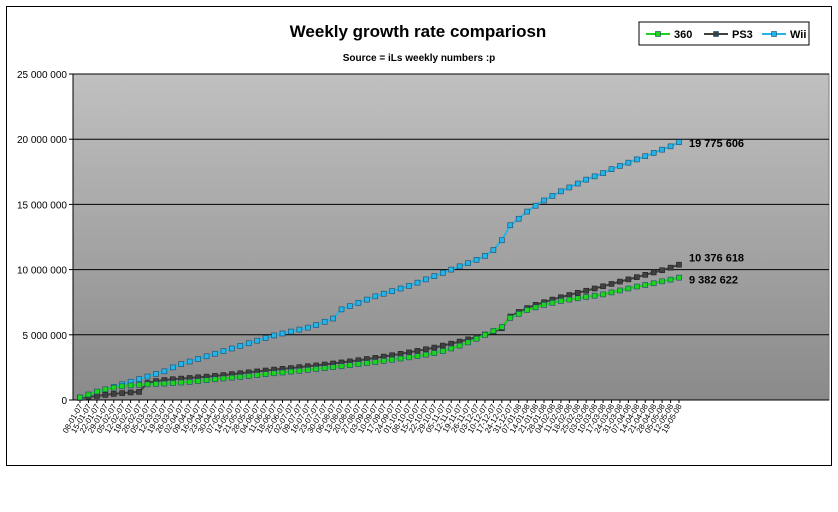  What do you see at coordinates (683, 35) in the screenshot?
I see `legend-label-360: 360` at bounding box center [683, 35].